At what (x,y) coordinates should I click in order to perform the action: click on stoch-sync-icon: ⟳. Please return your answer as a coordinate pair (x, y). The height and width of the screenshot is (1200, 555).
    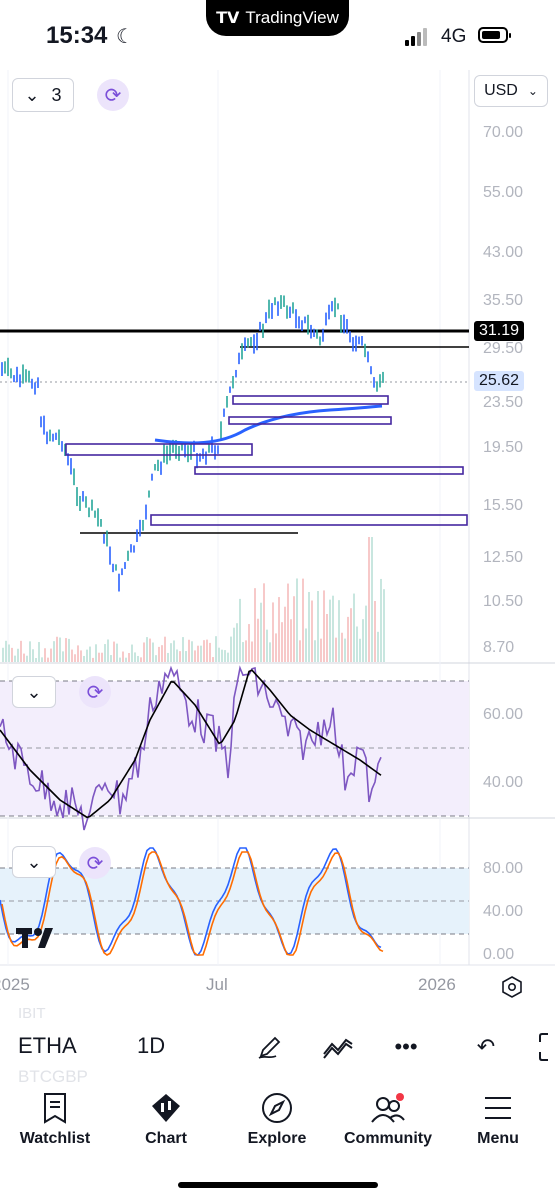
    Looking at the image, I should click on (95, 863).